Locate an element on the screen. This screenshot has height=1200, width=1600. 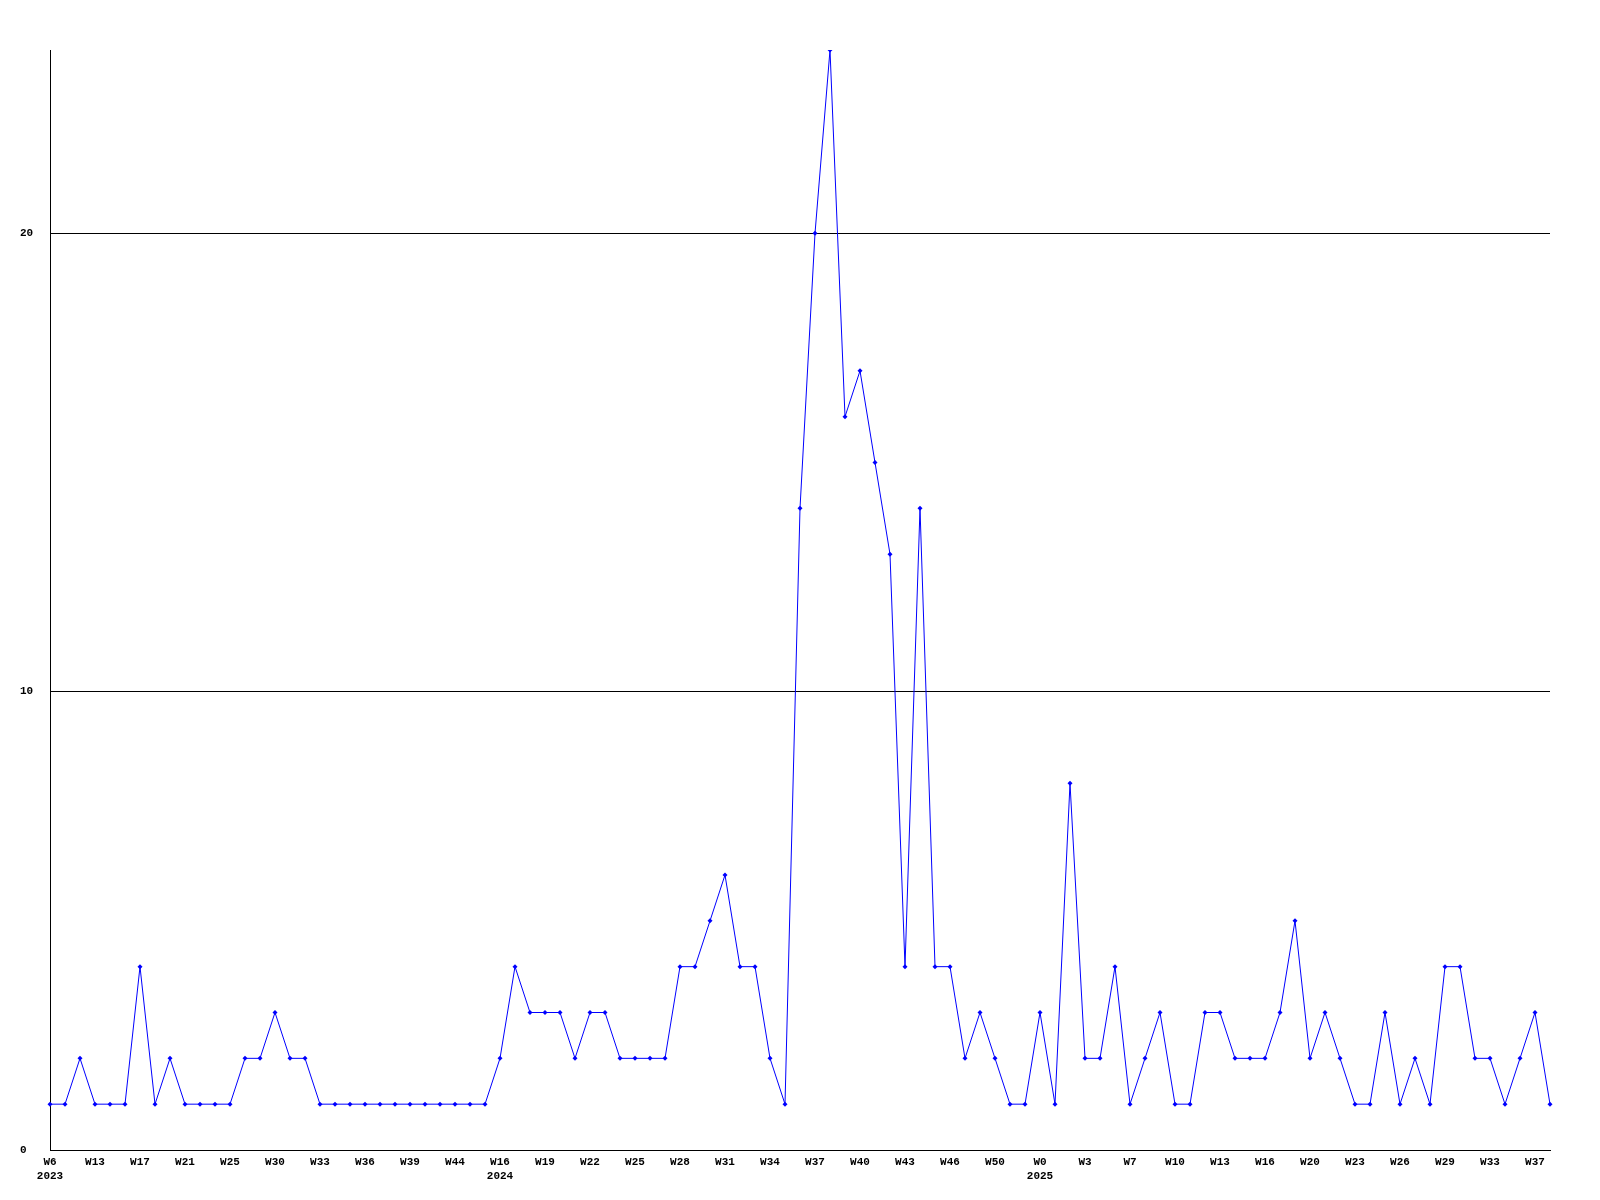
x-tick-label: W36 is located at coordinates (365, 1162).